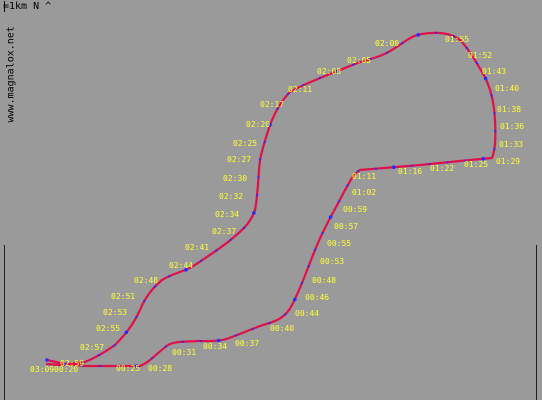  What do you see at coordinates (235, 178) in the screenshot?
I see `time-label: 02:30` at bounding box center [235, 178].